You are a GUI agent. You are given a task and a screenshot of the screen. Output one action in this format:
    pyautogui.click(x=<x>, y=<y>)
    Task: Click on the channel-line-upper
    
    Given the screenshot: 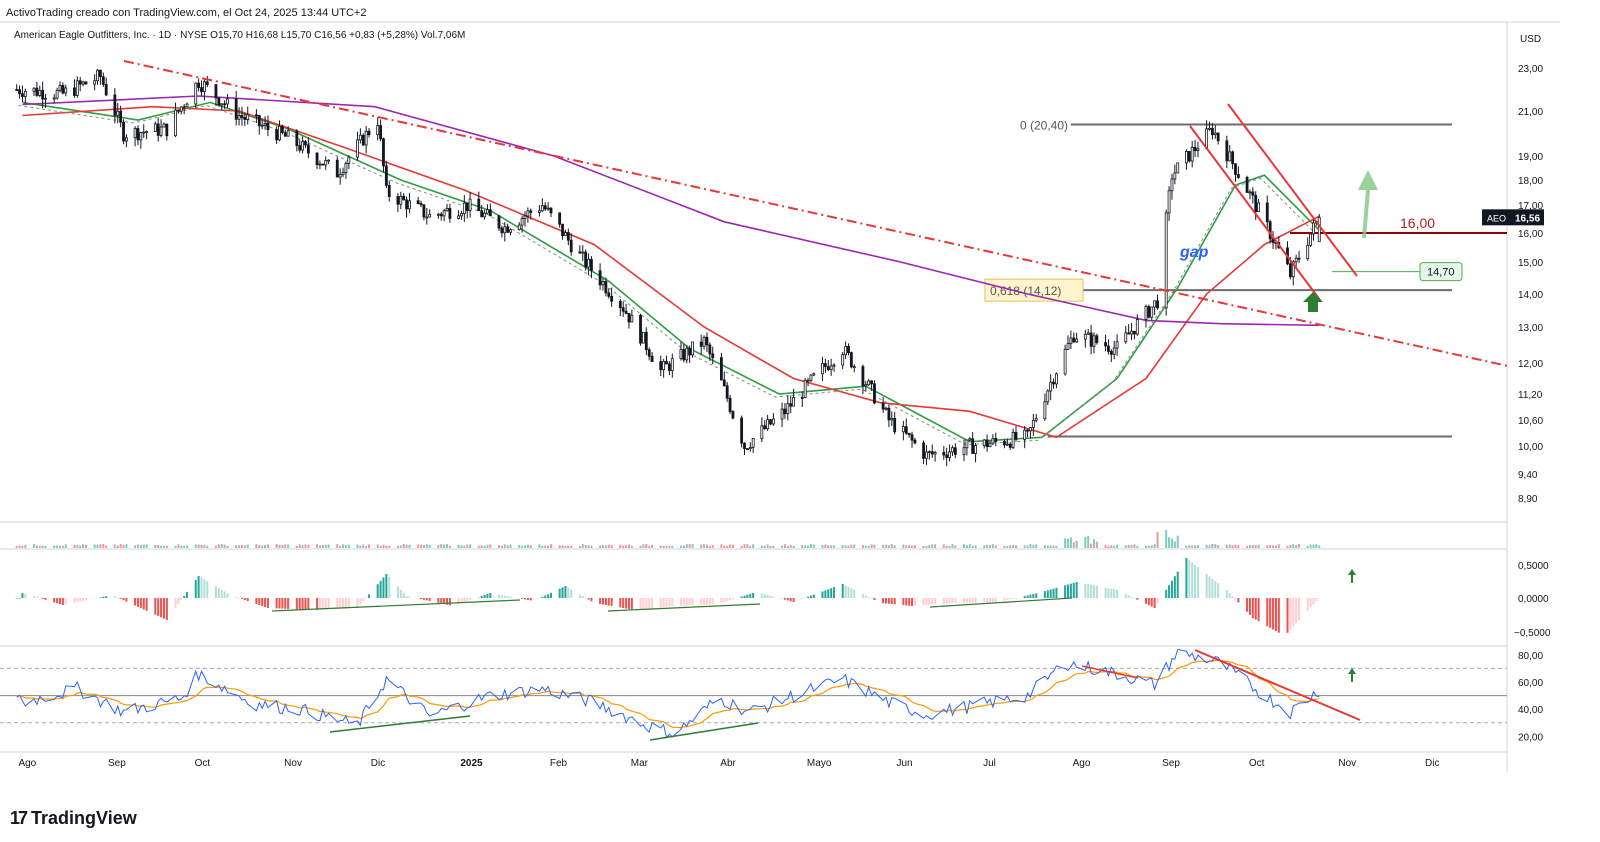 What is the action you would take?
    pyautogui.click(x=1255, y=213)
    